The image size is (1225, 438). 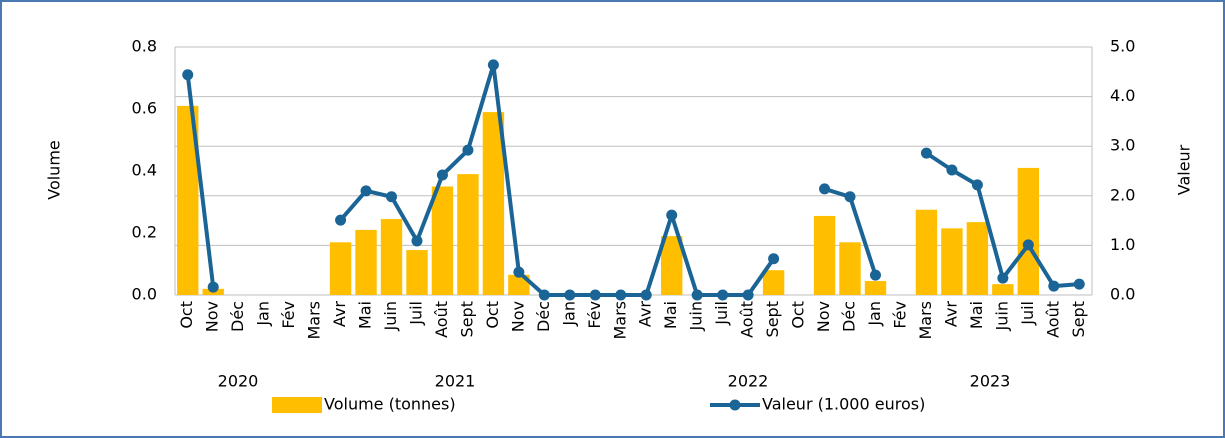 What do you see at coordinates (1122, 194) in the screenshot?
I see `y2-tick-label: 2.0` at bounding box center [1122, 194].